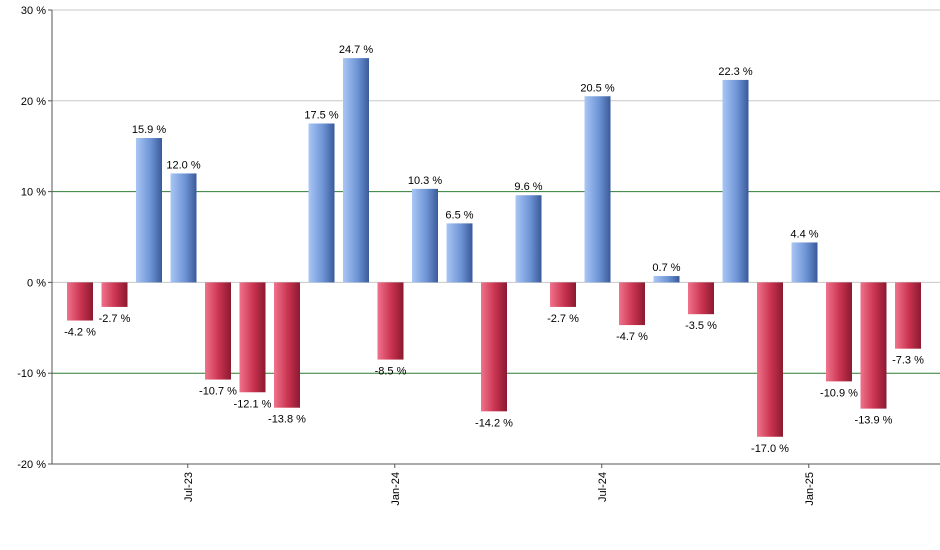 The width and height of the screenshot is (940, 550). What do you see at coordinates (666, 268) in the screenshot?
I see `data-label-18: 0.7 %` at bounding box center [666, 268].